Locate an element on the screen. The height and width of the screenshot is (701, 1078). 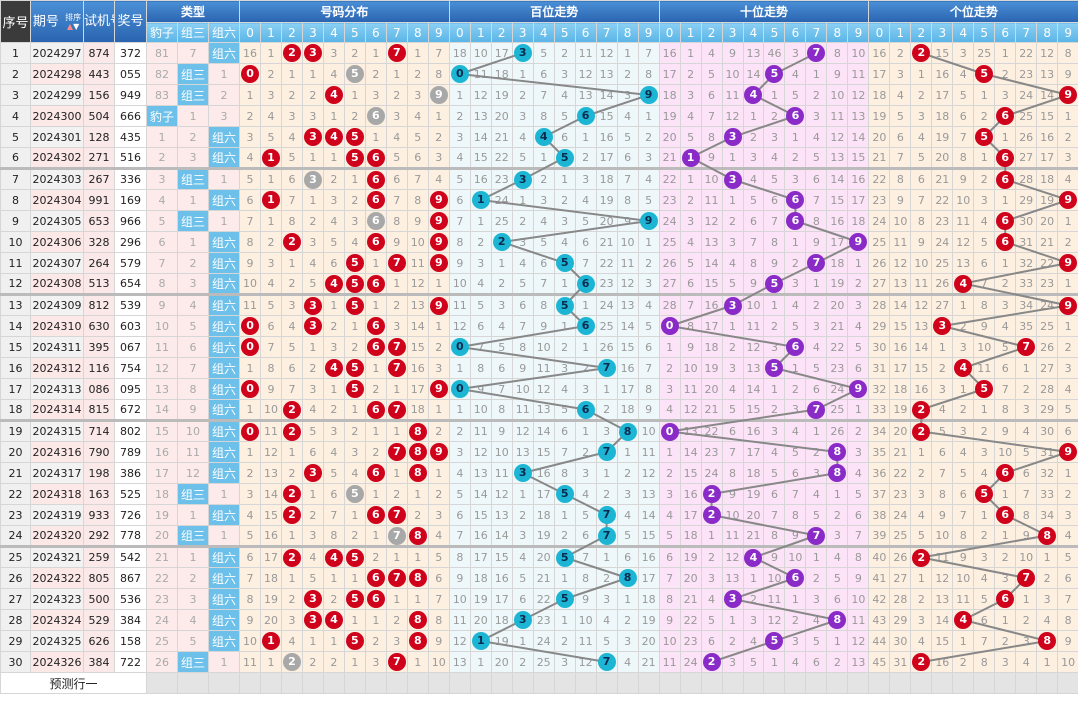
units-cell: 4 is located at coordinates (1026, 662).